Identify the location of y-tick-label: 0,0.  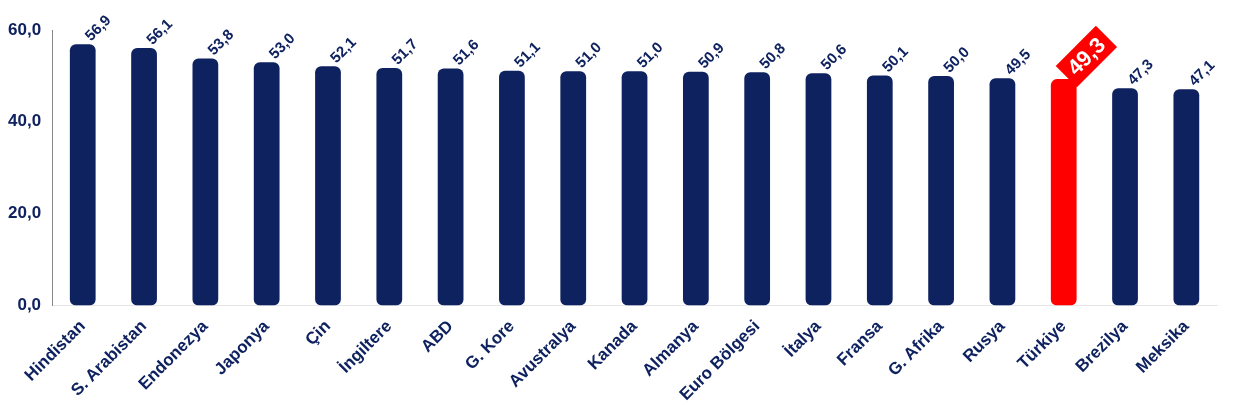
(29, 305).